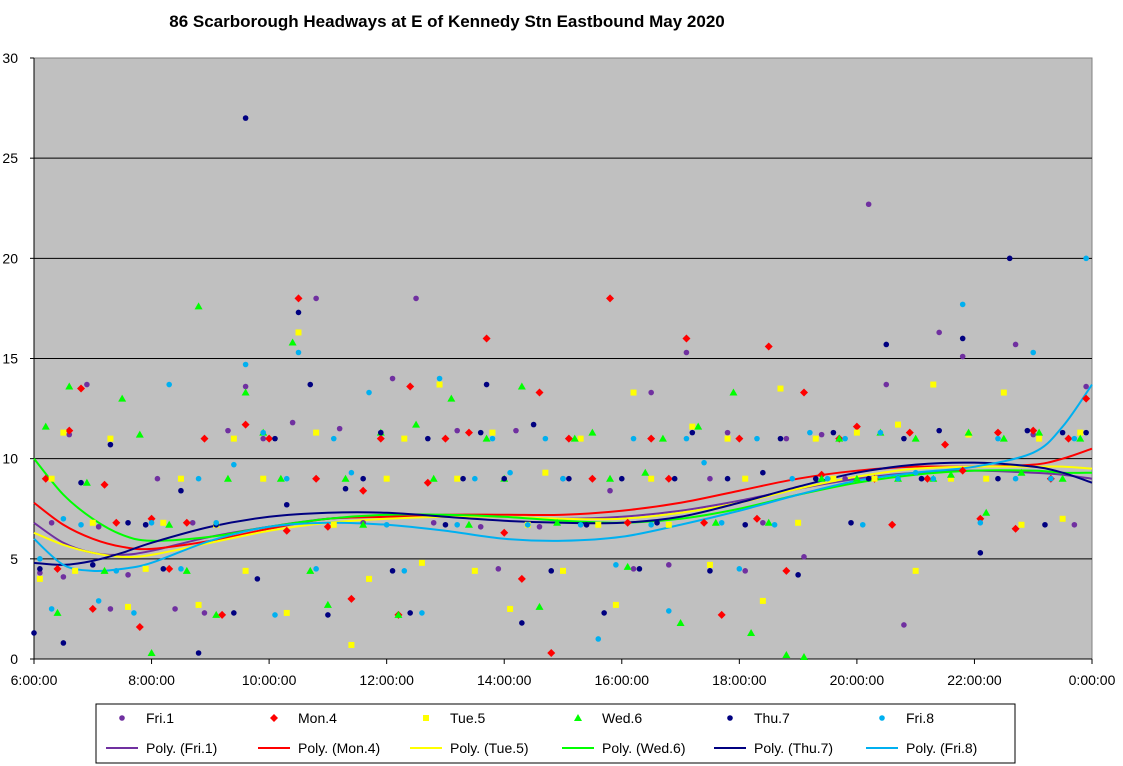  Describe the element at coordinates (269, 680) in the screenshot. I see `x-tick-label: 10:00:00` at that location.